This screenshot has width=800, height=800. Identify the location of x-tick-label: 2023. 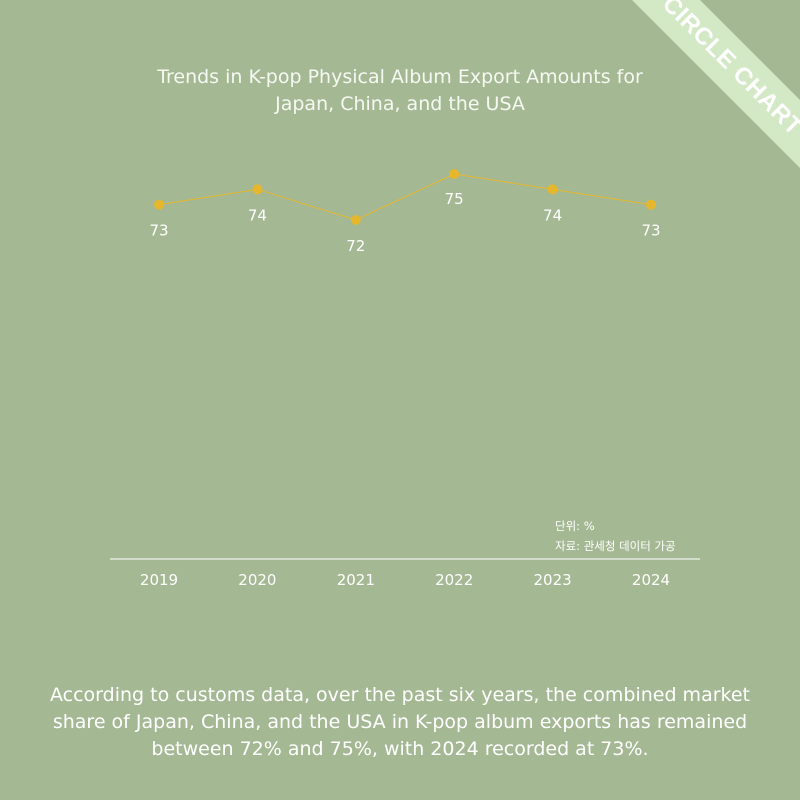
(553, 580).